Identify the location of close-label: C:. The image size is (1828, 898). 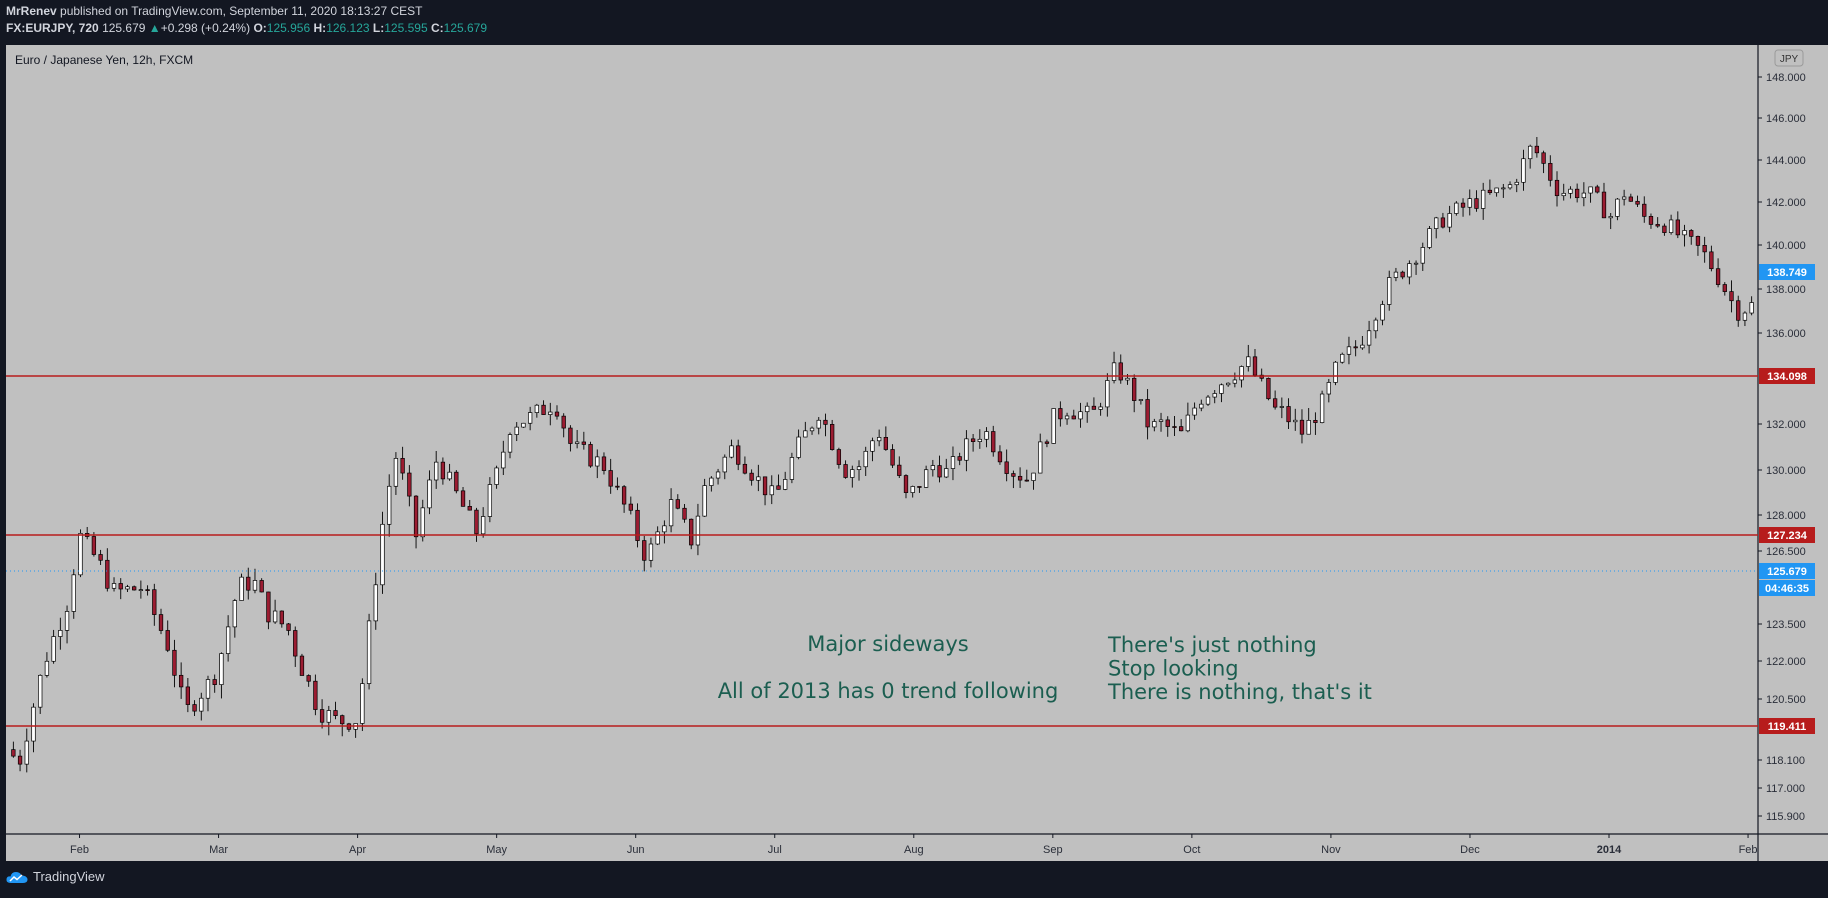
(437, 28).